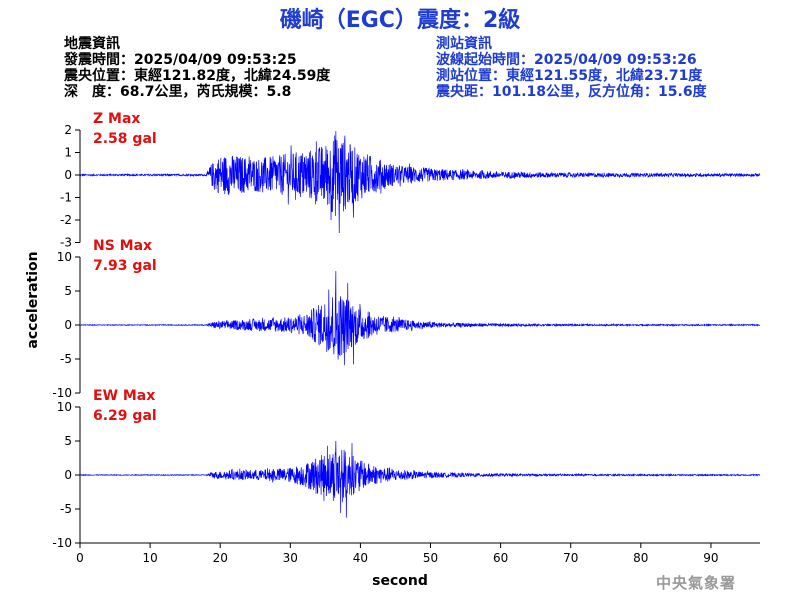 The image size is (800, 600). What do you see at coordinates (178, 92) in the screenshot?
I see `depth-magnitude: 深 度：68.7公里，芮氏規模：5.8` at bounding box center [178, 92].